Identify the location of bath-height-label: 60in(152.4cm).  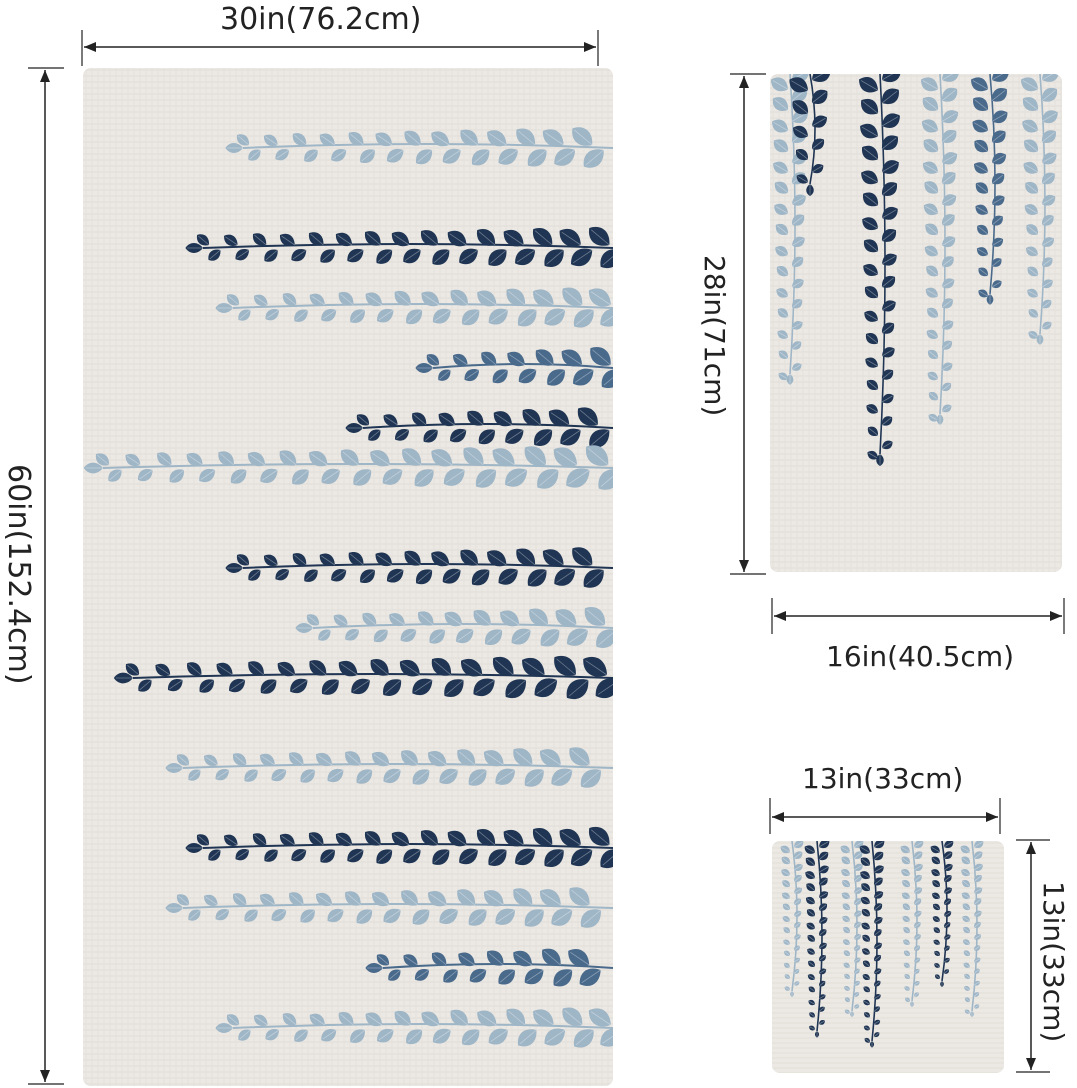
(18, 574).